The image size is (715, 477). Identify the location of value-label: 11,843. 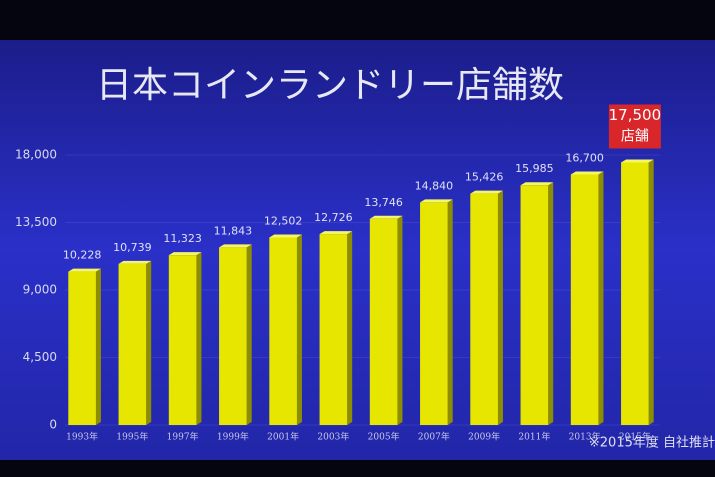
(233, 230).